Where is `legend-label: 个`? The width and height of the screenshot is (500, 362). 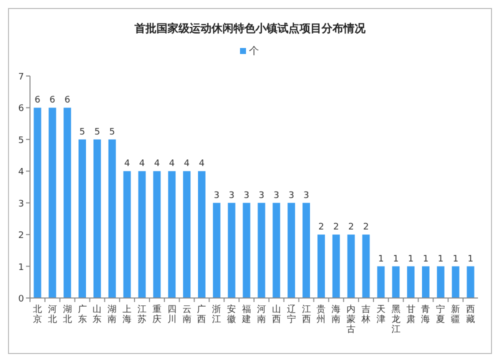 legend-label: 个 is located at coordinates (254, 51).